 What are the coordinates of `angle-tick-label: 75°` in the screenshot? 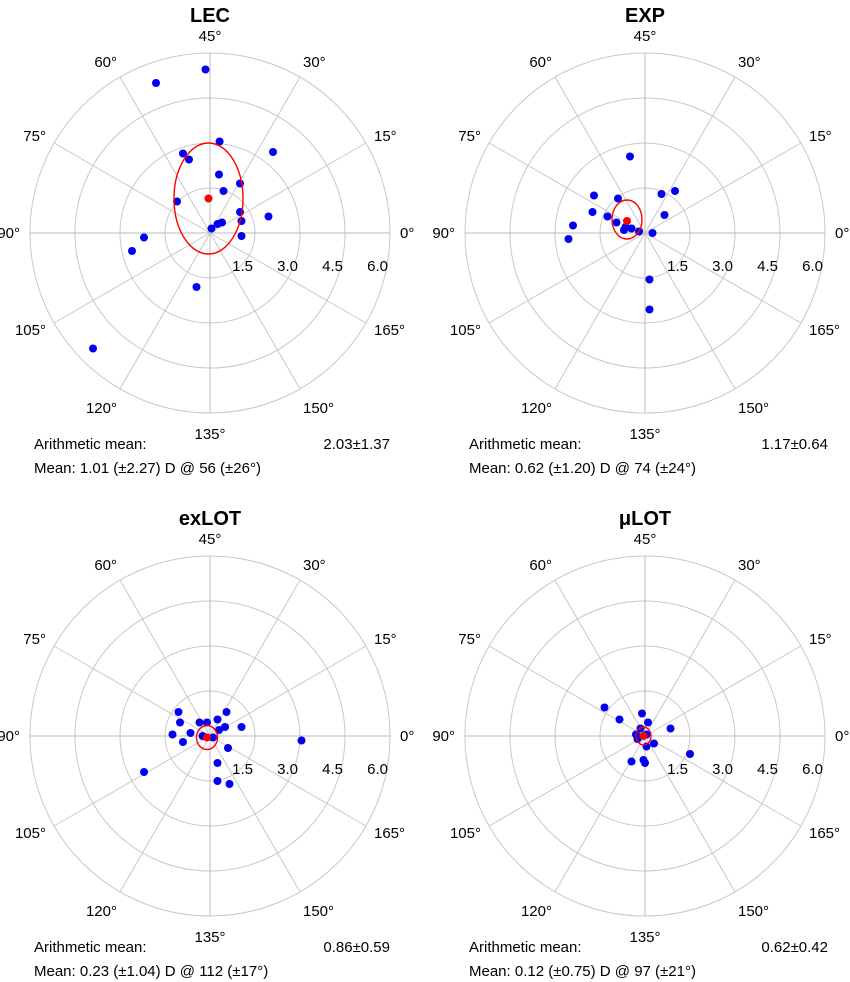 It's located at (34, 639).